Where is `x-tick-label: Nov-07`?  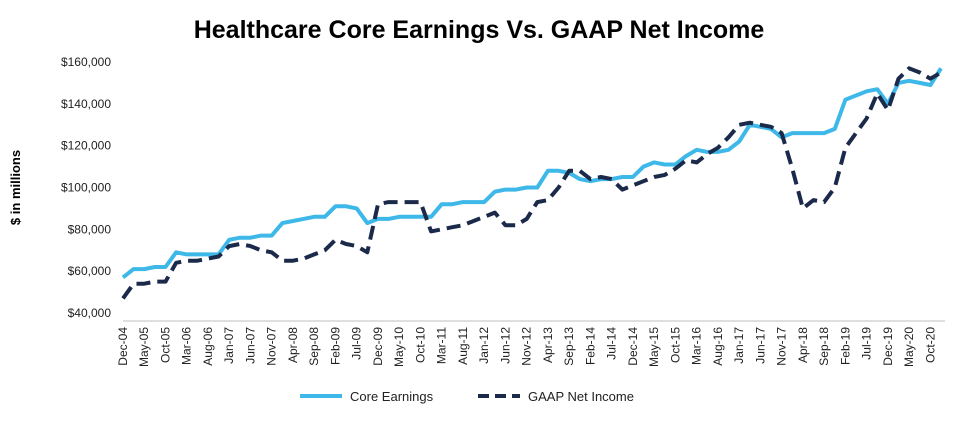 x-tick-label: Nov-07 is located at coordinates (272, 346).